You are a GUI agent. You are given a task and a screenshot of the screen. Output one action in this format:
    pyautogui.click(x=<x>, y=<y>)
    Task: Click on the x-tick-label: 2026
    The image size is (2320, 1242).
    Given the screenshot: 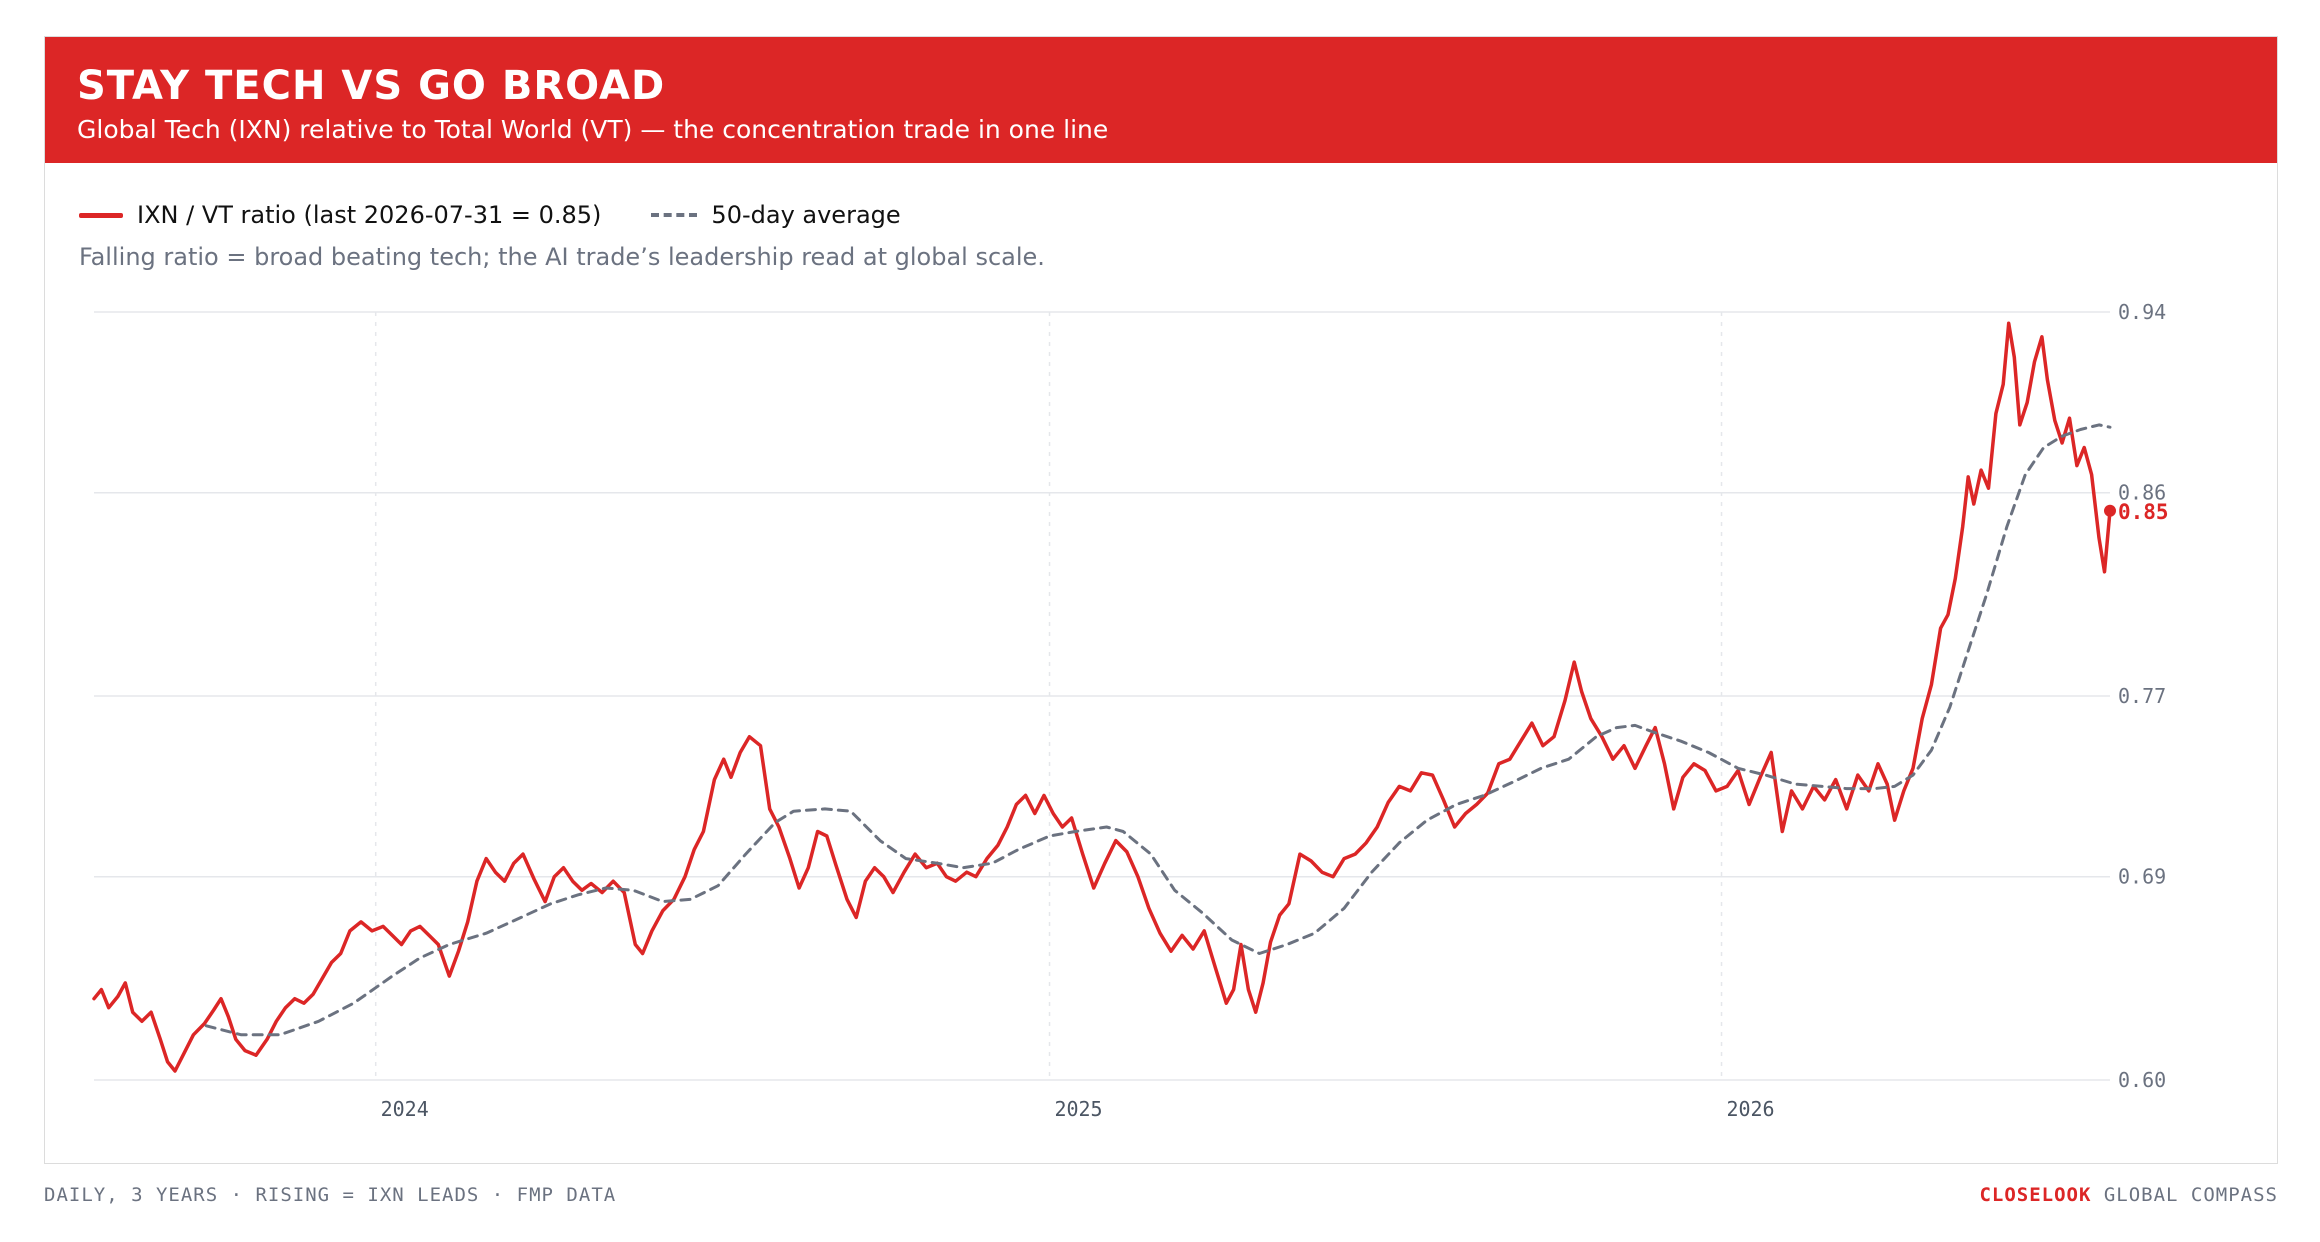 What is the action you would take?
    pyautogui.click(x=1750, y=1109)
    